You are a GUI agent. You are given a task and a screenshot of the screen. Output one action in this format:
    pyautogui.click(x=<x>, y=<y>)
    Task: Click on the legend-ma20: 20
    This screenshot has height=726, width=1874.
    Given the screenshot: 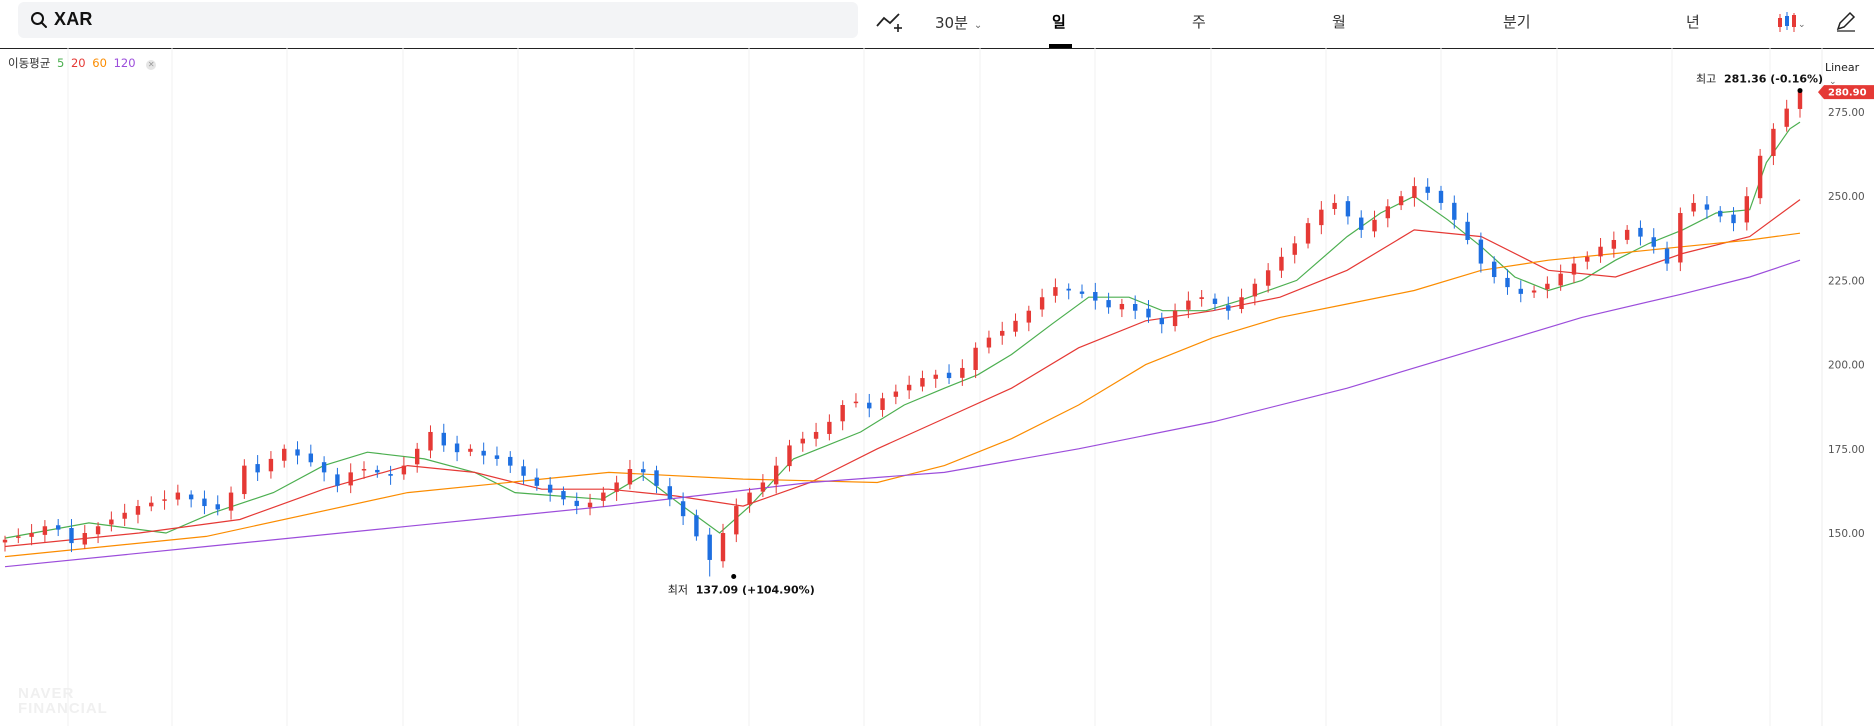 What is the action you would take?
    pyautogui.click(x=78, y=63)
    